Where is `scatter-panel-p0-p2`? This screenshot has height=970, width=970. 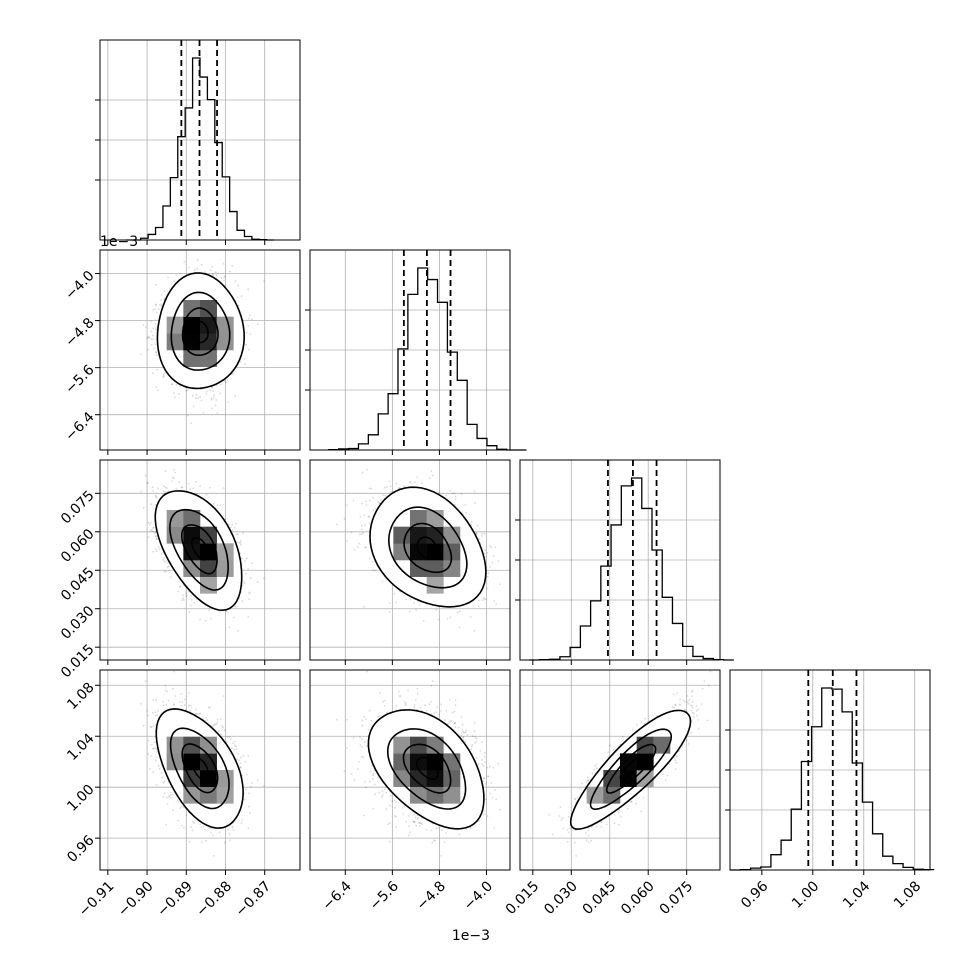
scatter-panel-p0-p2 is located at coordinates (200, 560).